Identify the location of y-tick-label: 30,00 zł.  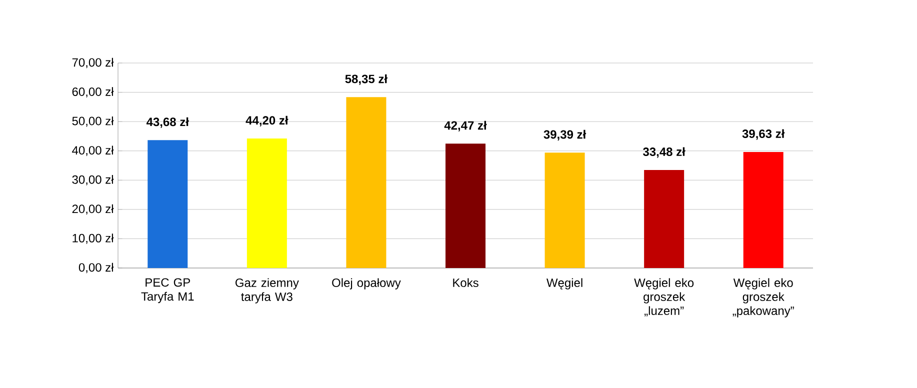
(93, 180).